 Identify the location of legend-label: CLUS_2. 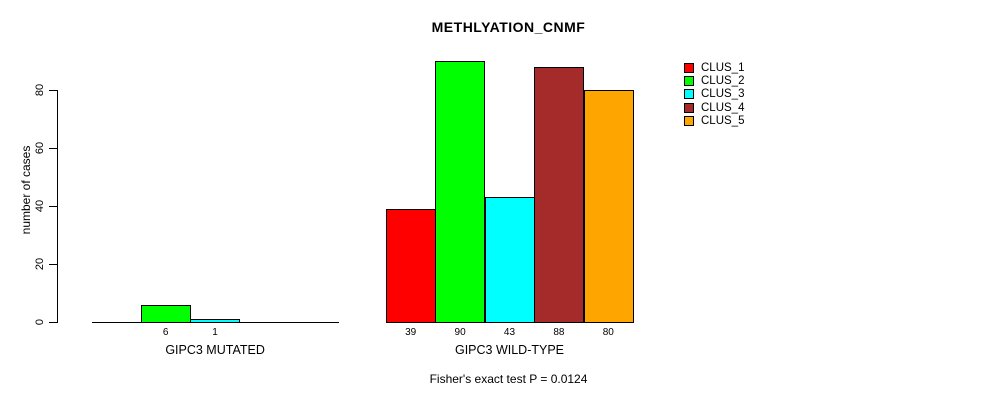
(723, 81).